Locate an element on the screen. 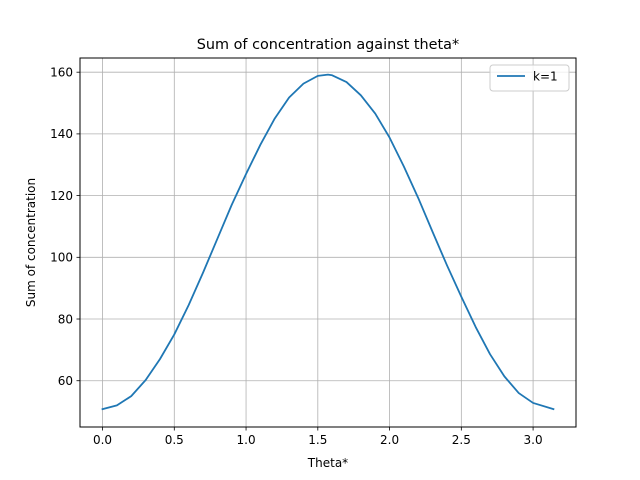 The image size is (640, 480). legend: k=1 is located at coordinates (529, 78).